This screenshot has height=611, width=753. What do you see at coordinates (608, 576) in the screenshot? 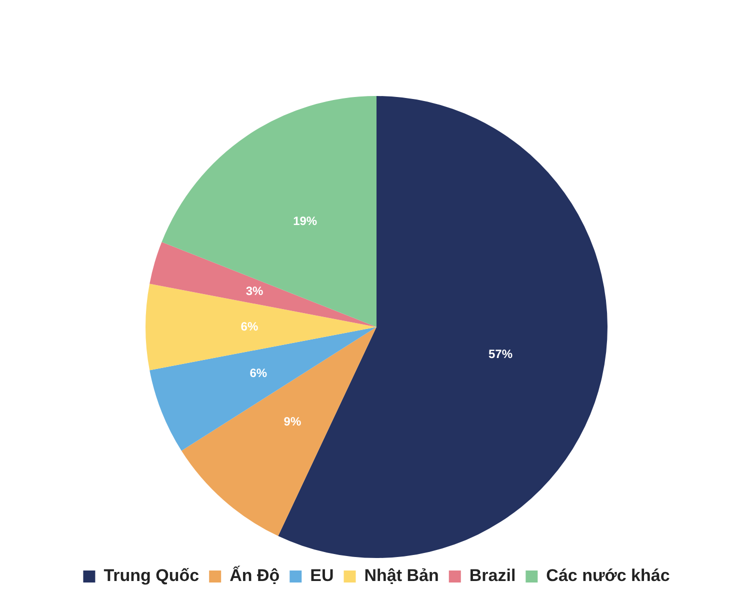
I see `legend-label: Các nước khác` at bounding box center [608, 576].